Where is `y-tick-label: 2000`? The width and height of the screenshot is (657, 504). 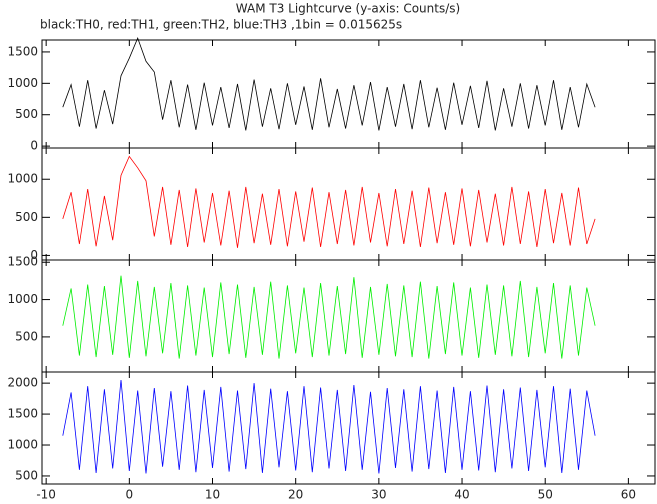
y-tick-label: 2000 is located at coordinates (22, 383).